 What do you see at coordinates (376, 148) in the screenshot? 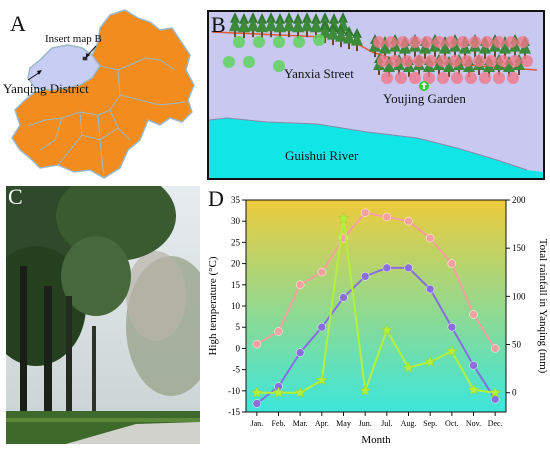
I see `river-area` at bounding box center [376, 148].